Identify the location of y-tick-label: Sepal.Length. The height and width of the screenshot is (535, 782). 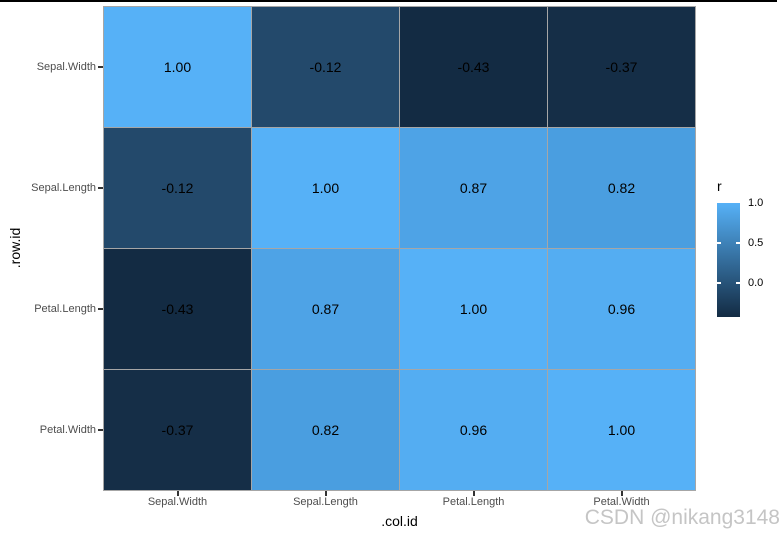
(63, 188).